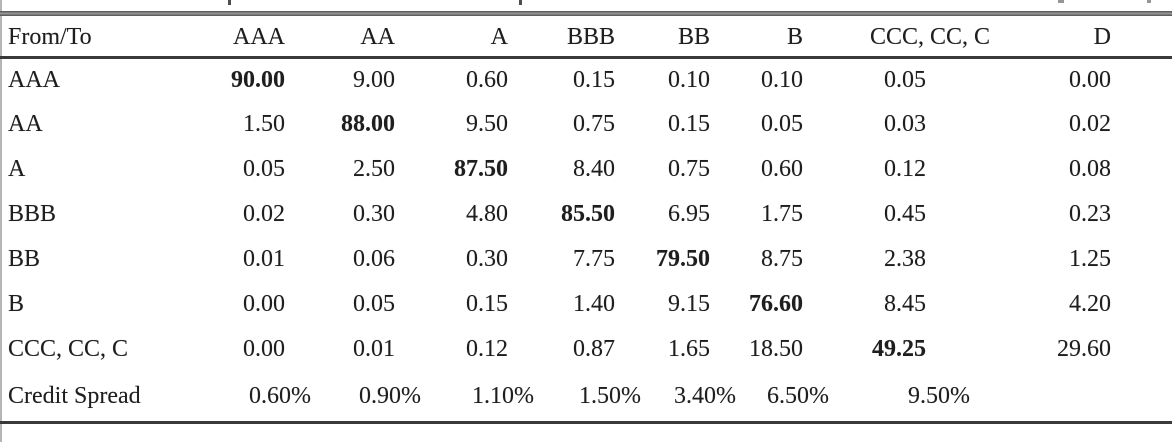 This screenshot has width=1172, height=442. Describe the element at coordinates (689, 349) in the screenshot. I see `cell: 1.65` at that location.